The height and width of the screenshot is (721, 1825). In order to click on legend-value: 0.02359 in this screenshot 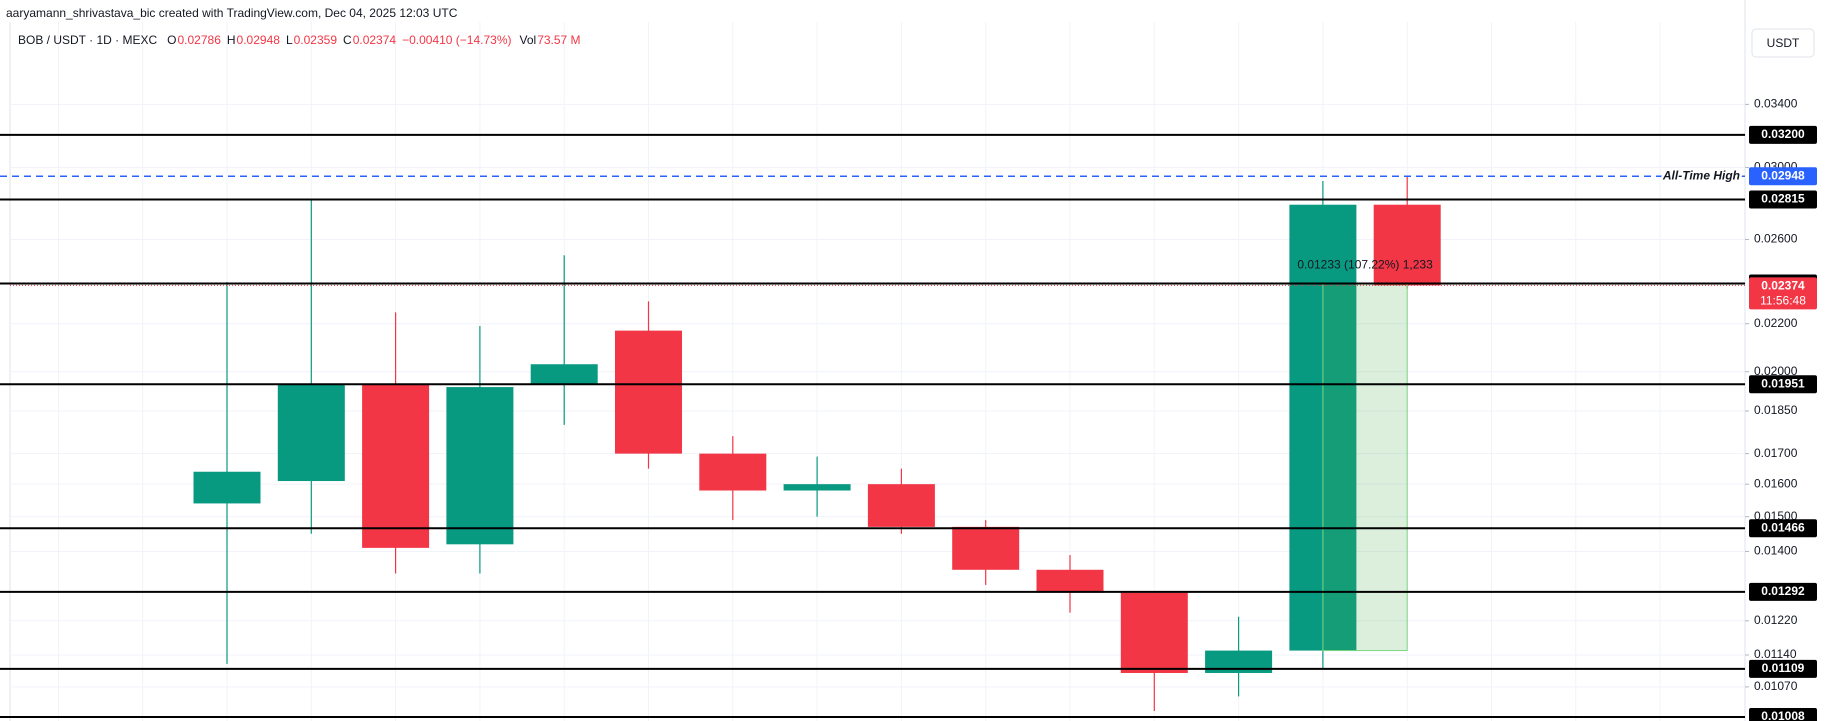, I will do `click(316, 40)`.